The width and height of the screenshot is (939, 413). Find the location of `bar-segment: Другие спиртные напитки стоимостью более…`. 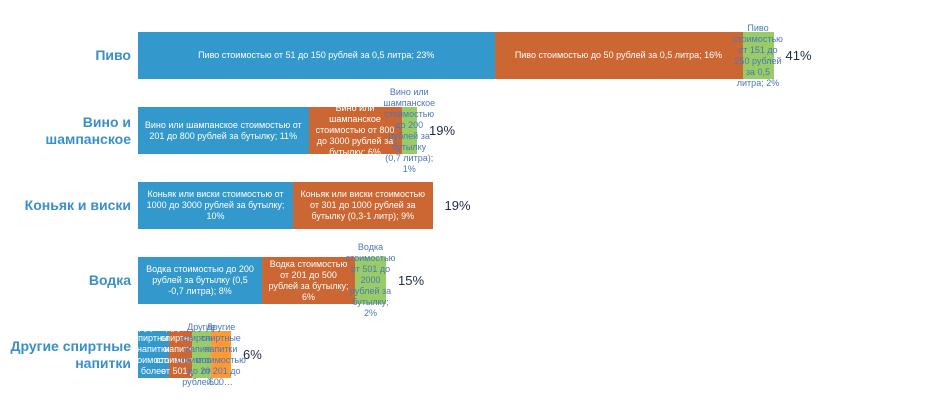

bar-segment: Другие спиртные напитки стоимостью более… is located at coordinates (154, 354).